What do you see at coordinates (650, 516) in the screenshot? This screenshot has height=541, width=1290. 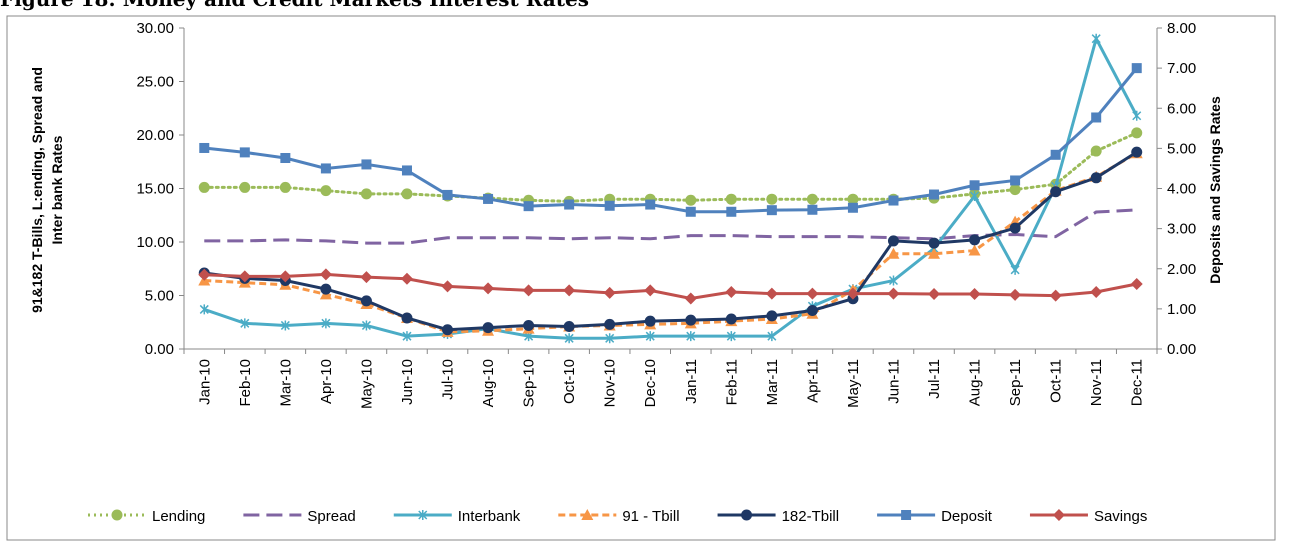 I see `legend-label: 91 - Tbill` at bounding box center [650, 516].